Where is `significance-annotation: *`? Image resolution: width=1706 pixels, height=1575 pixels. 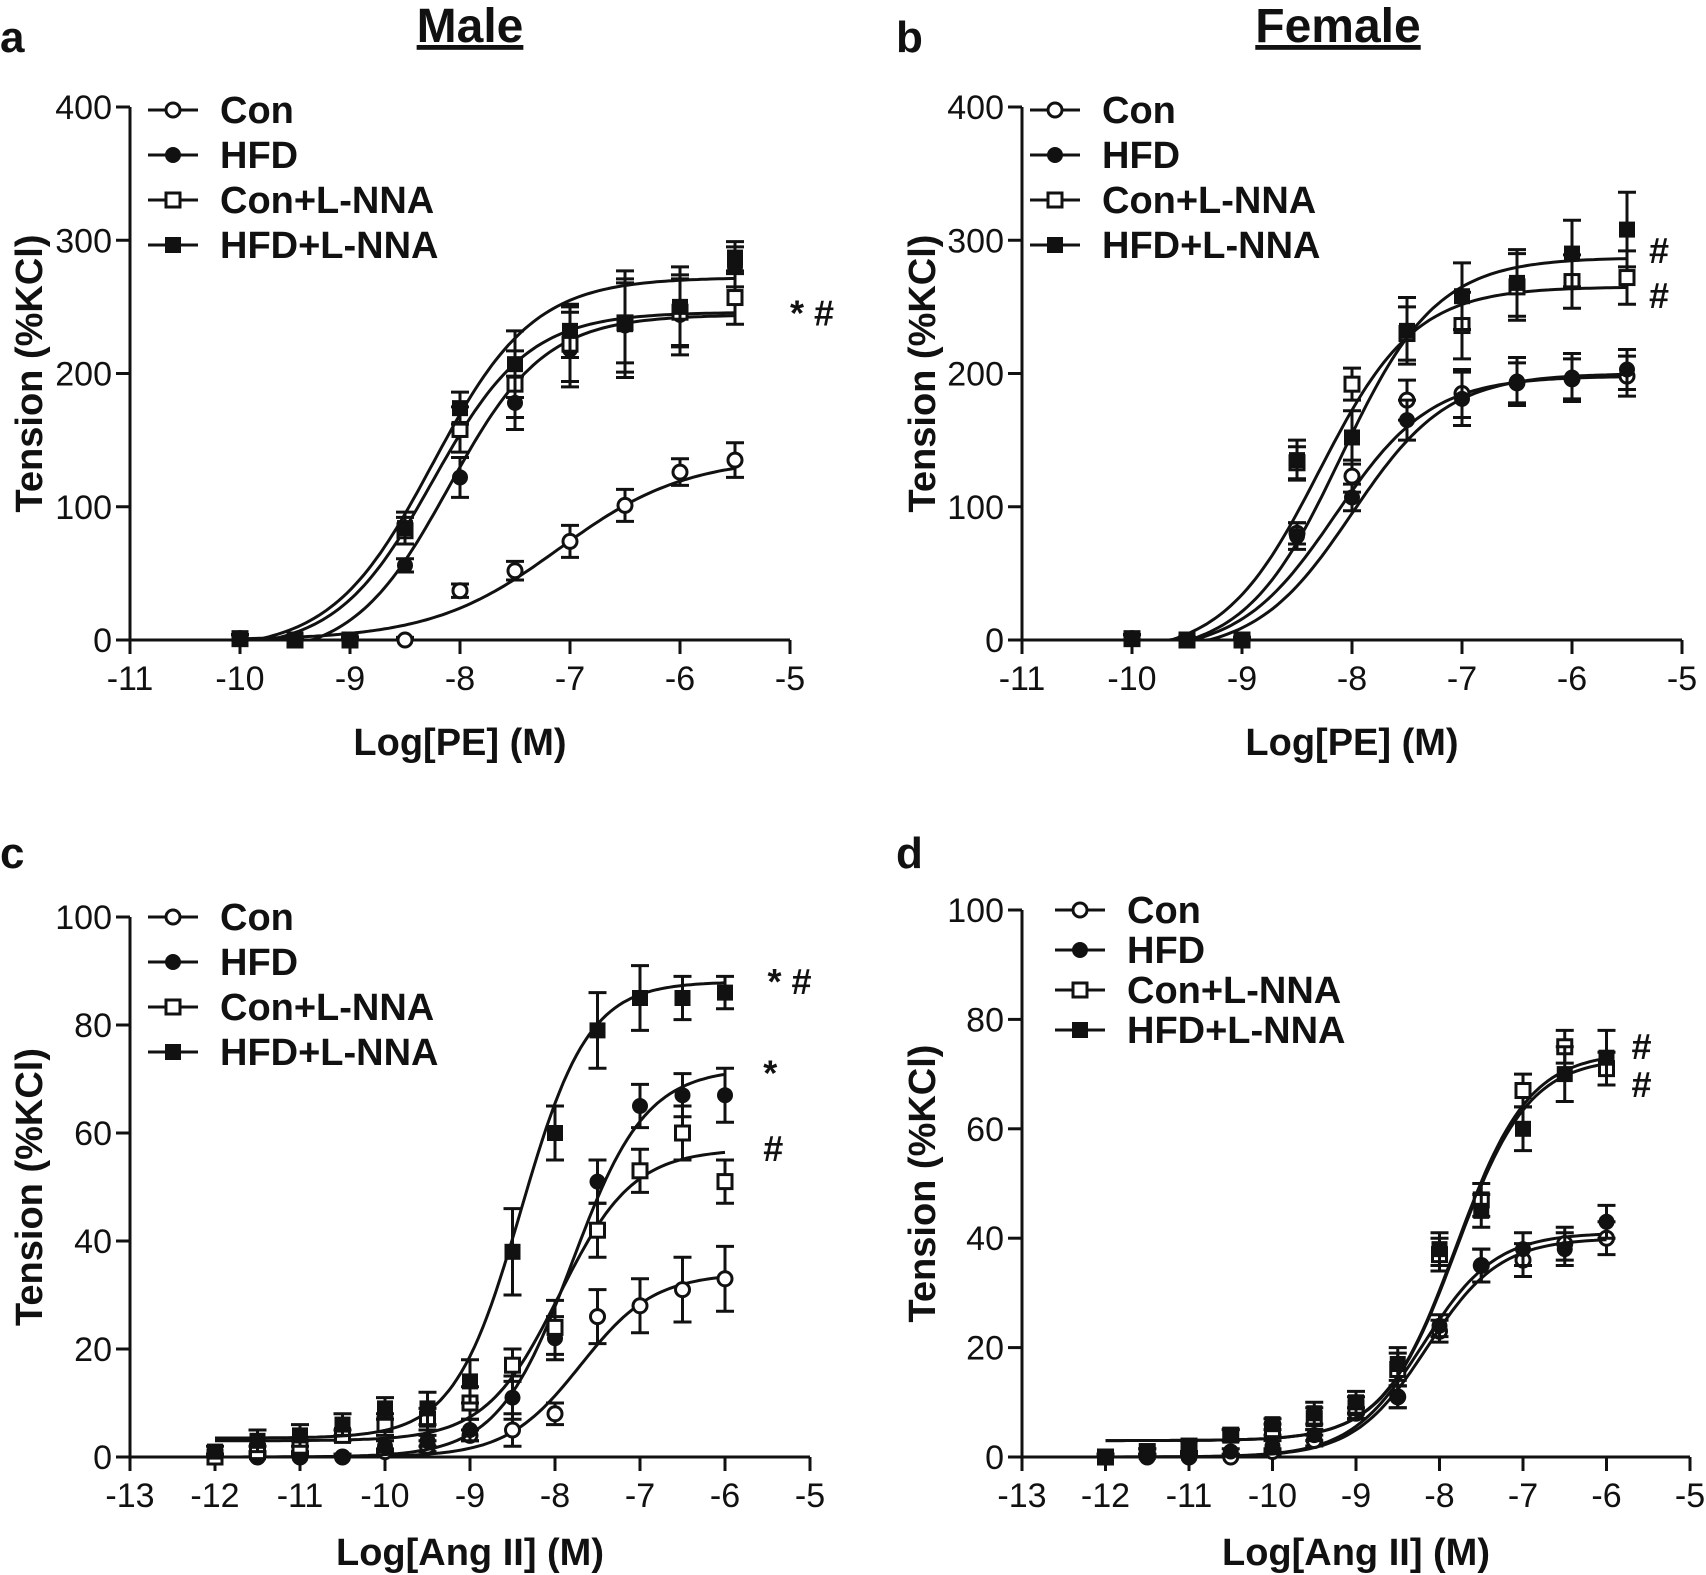 significance-annotation: * is located at coordinates (770, 1073).